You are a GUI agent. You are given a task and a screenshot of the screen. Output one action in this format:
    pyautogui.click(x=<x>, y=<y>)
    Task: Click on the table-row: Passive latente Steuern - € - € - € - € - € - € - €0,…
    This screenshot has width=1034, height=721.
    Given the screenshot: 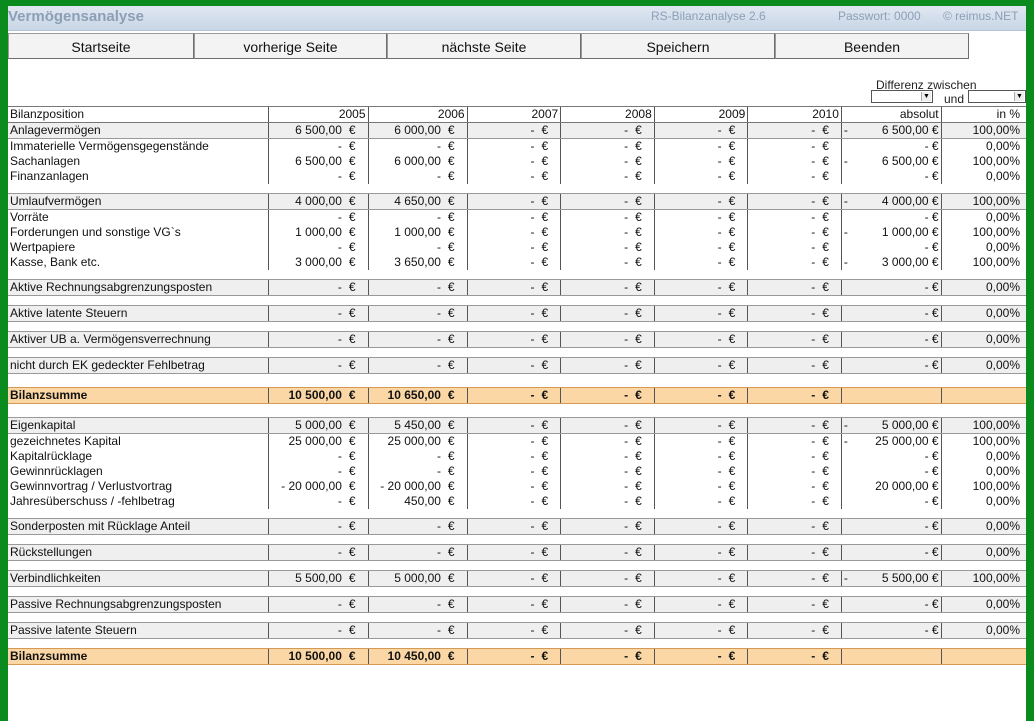 What is the action you would take?
    pyautogui.click(x=517, y=630)
    